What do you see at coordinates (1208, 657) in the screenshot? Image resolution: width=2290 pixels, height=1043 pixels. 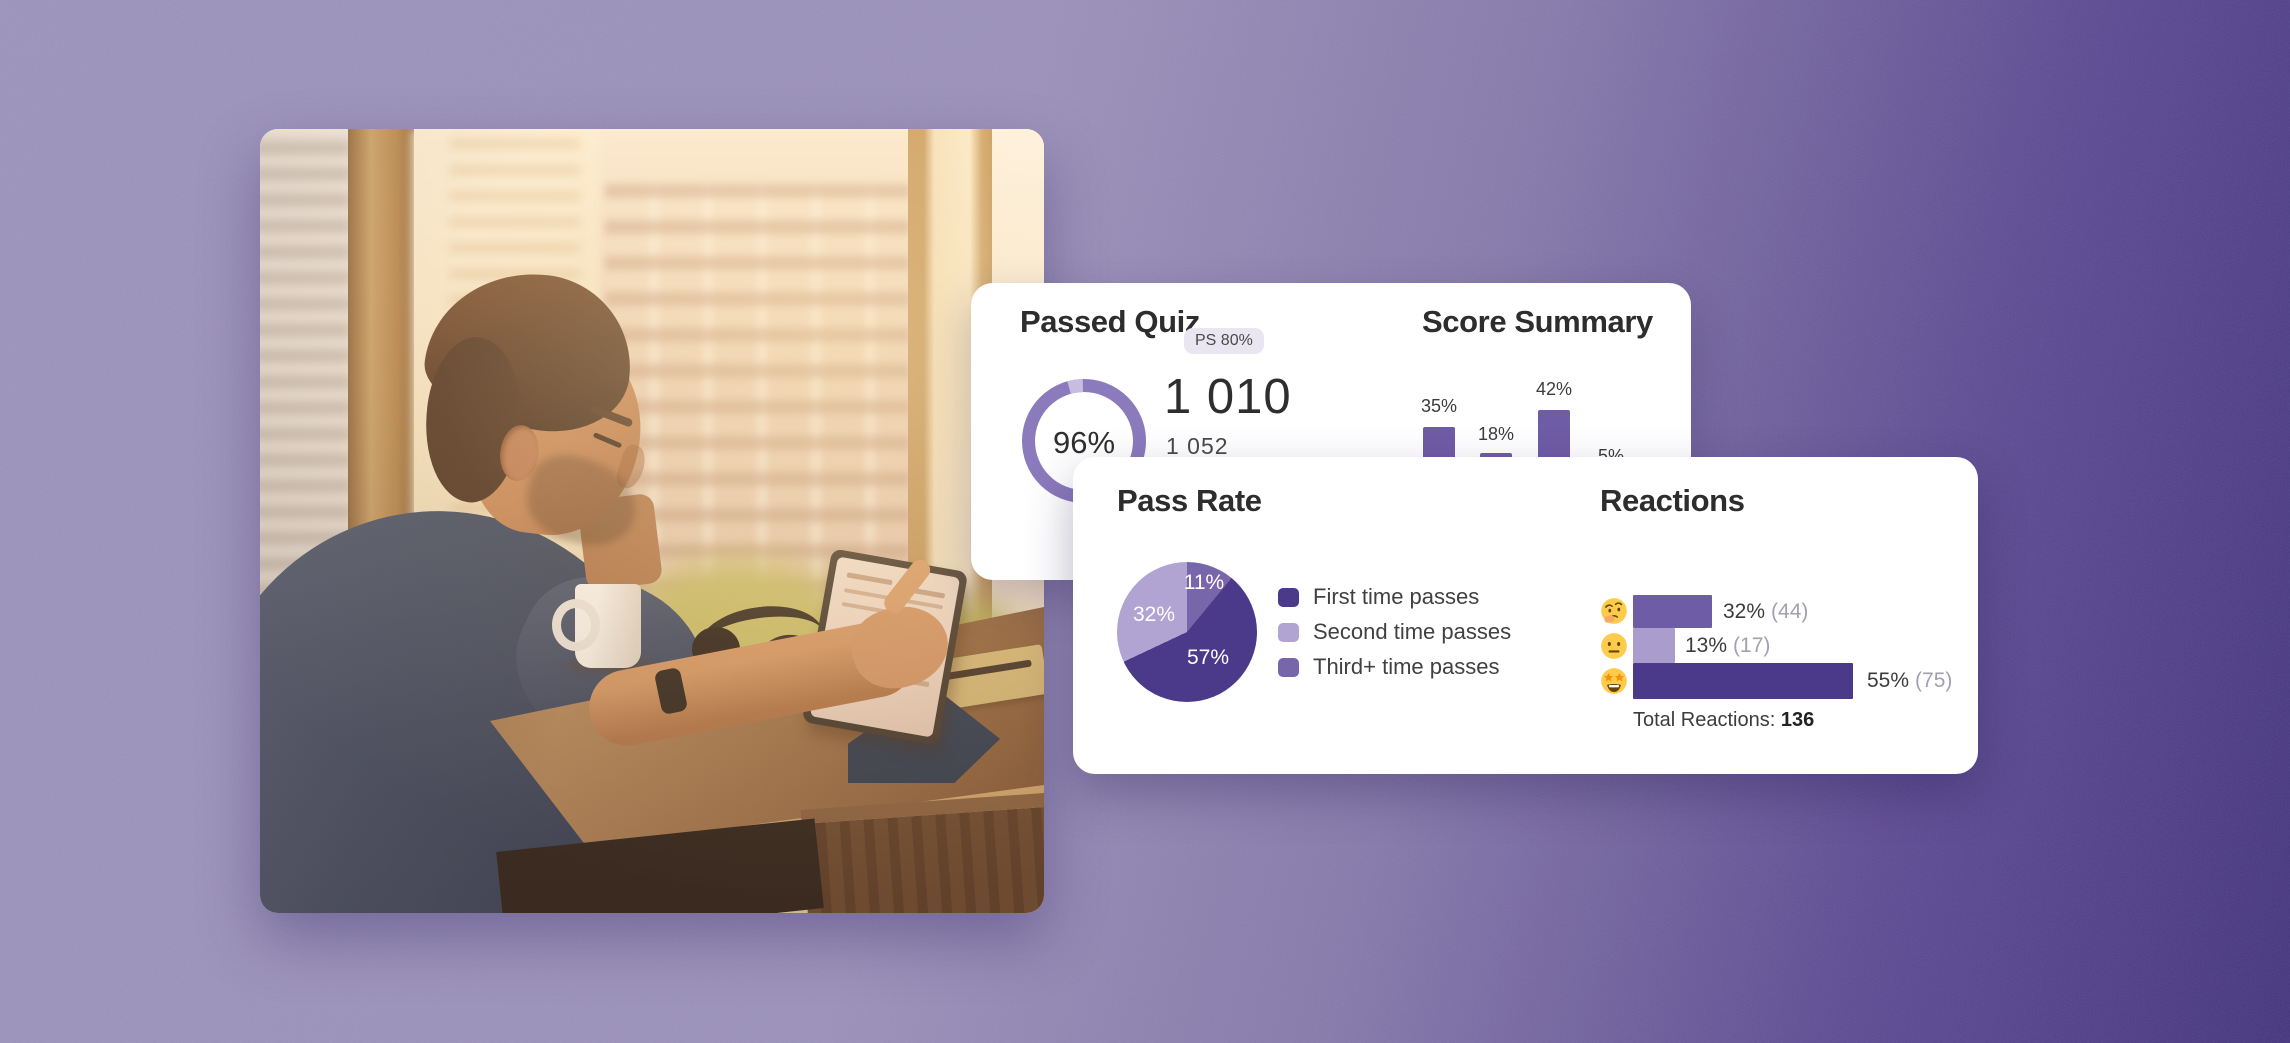 I see `pie-slice-label-first: 57%` at bounding box center [1208, 657].